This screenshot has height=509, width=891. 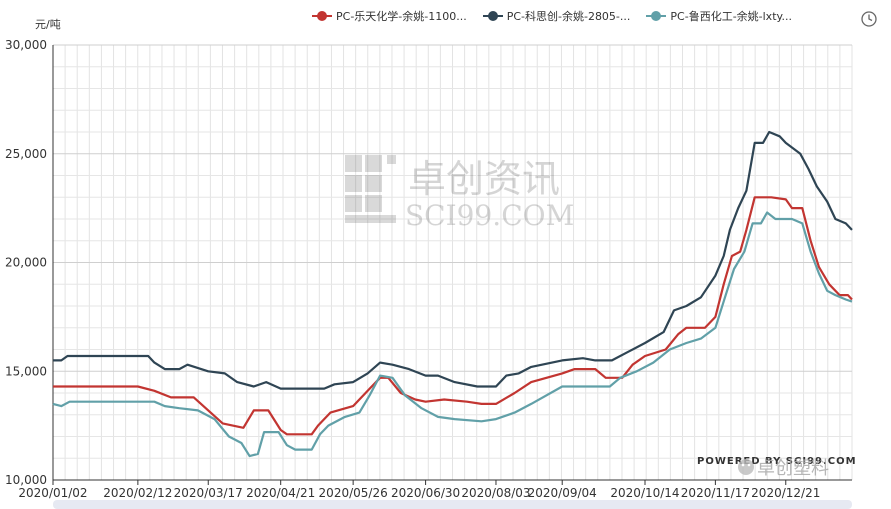 What do you see at coordinates (137, 493) in the screenshot?
I see `x-tick-label: 2020/02/12` at bounding box center [137, 493].